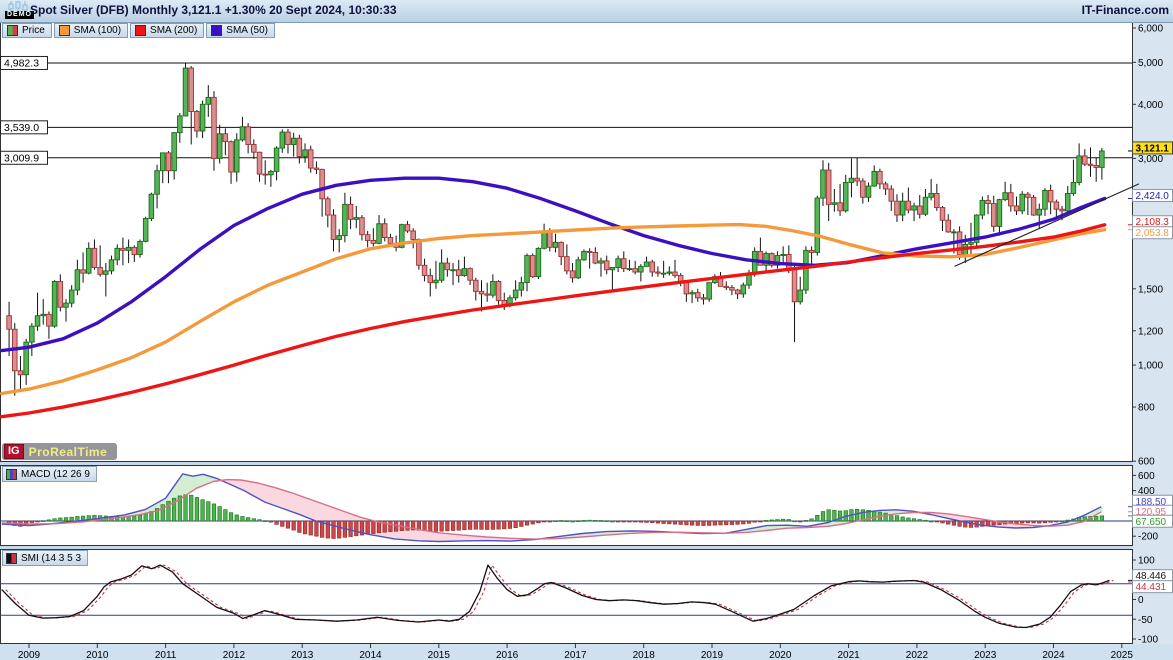 This screenshot has height=660, width=1173. Describe the element at coordinates (1148, 640) in the screenshot. I see `smi-tick-label: -100` at that location.